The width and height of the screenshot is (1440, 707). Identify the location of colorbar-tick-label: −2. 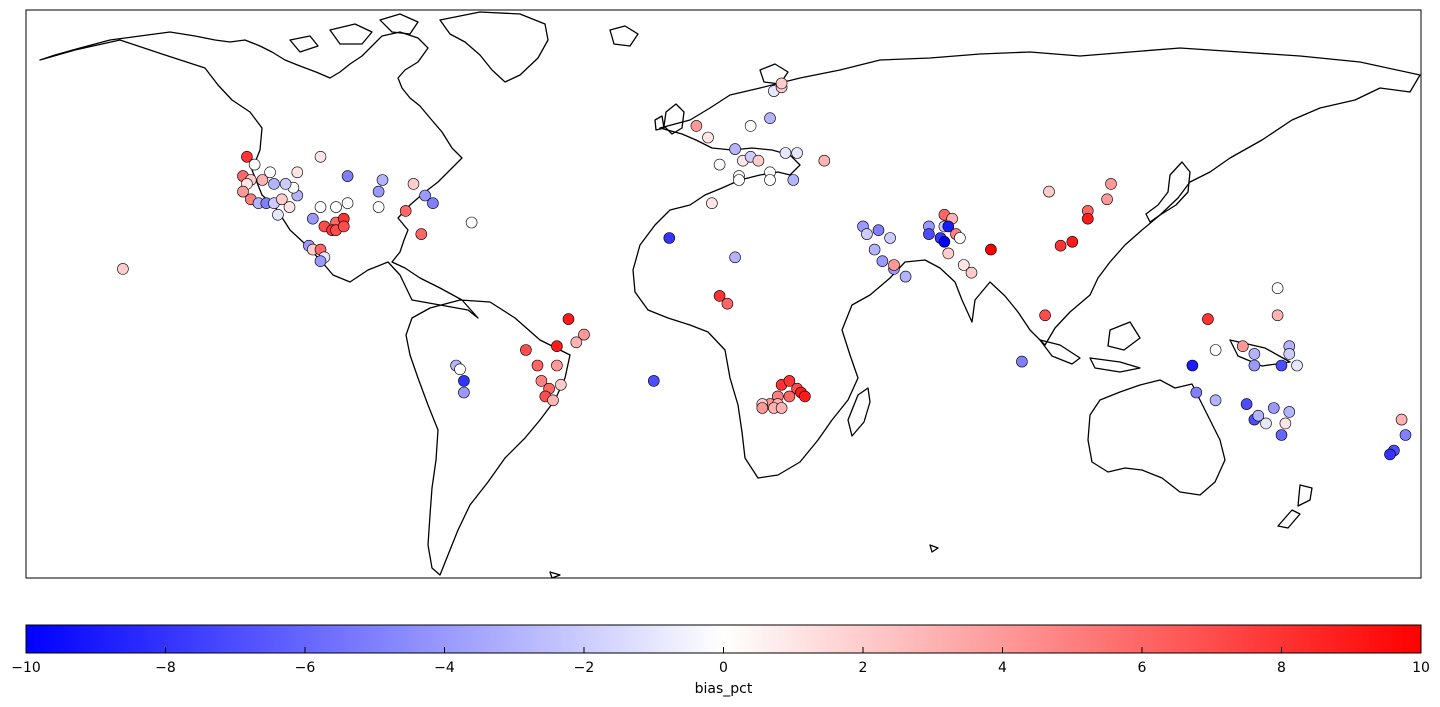
(584, 668).